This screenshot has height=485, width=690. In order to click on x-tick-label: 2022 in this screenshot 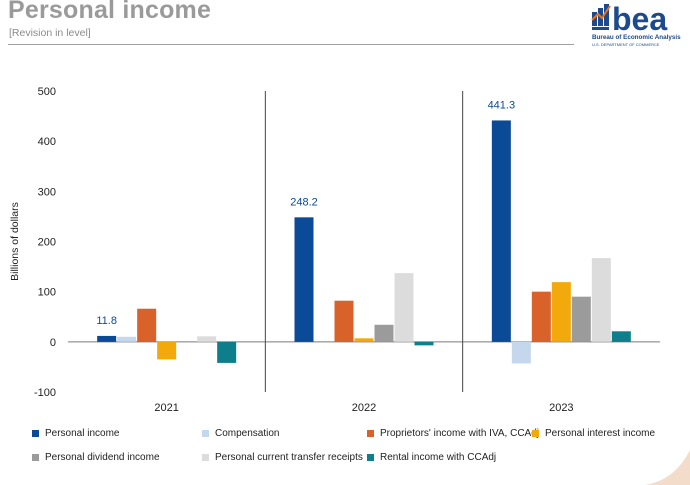, I will do `click(364, 408)`.